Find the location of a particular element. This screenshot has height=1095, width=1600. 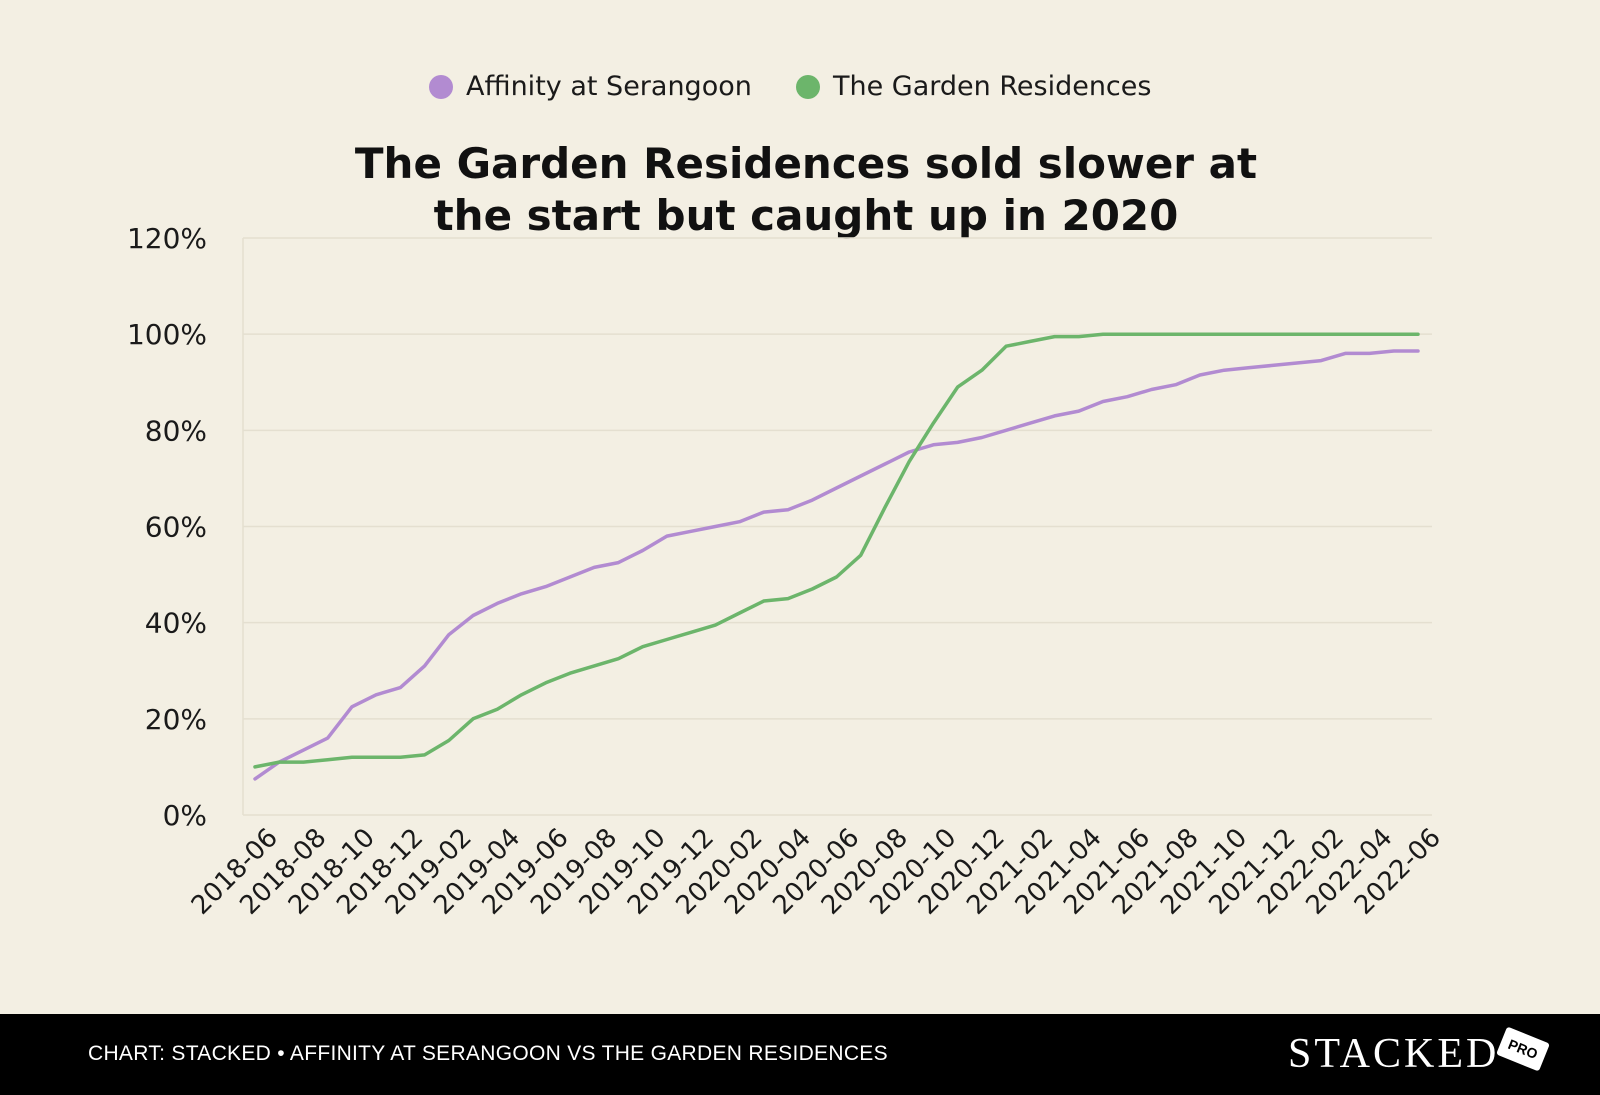

y-tick-label: 20% is located at coordinates (176, 719).